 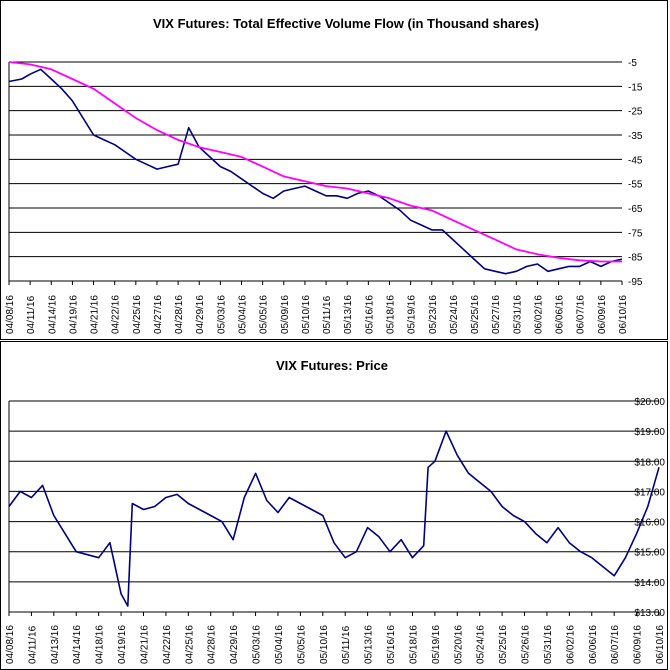 I want to click on volume-flow-x-tick-label: 06/07/16, so click(x=581, y=314).